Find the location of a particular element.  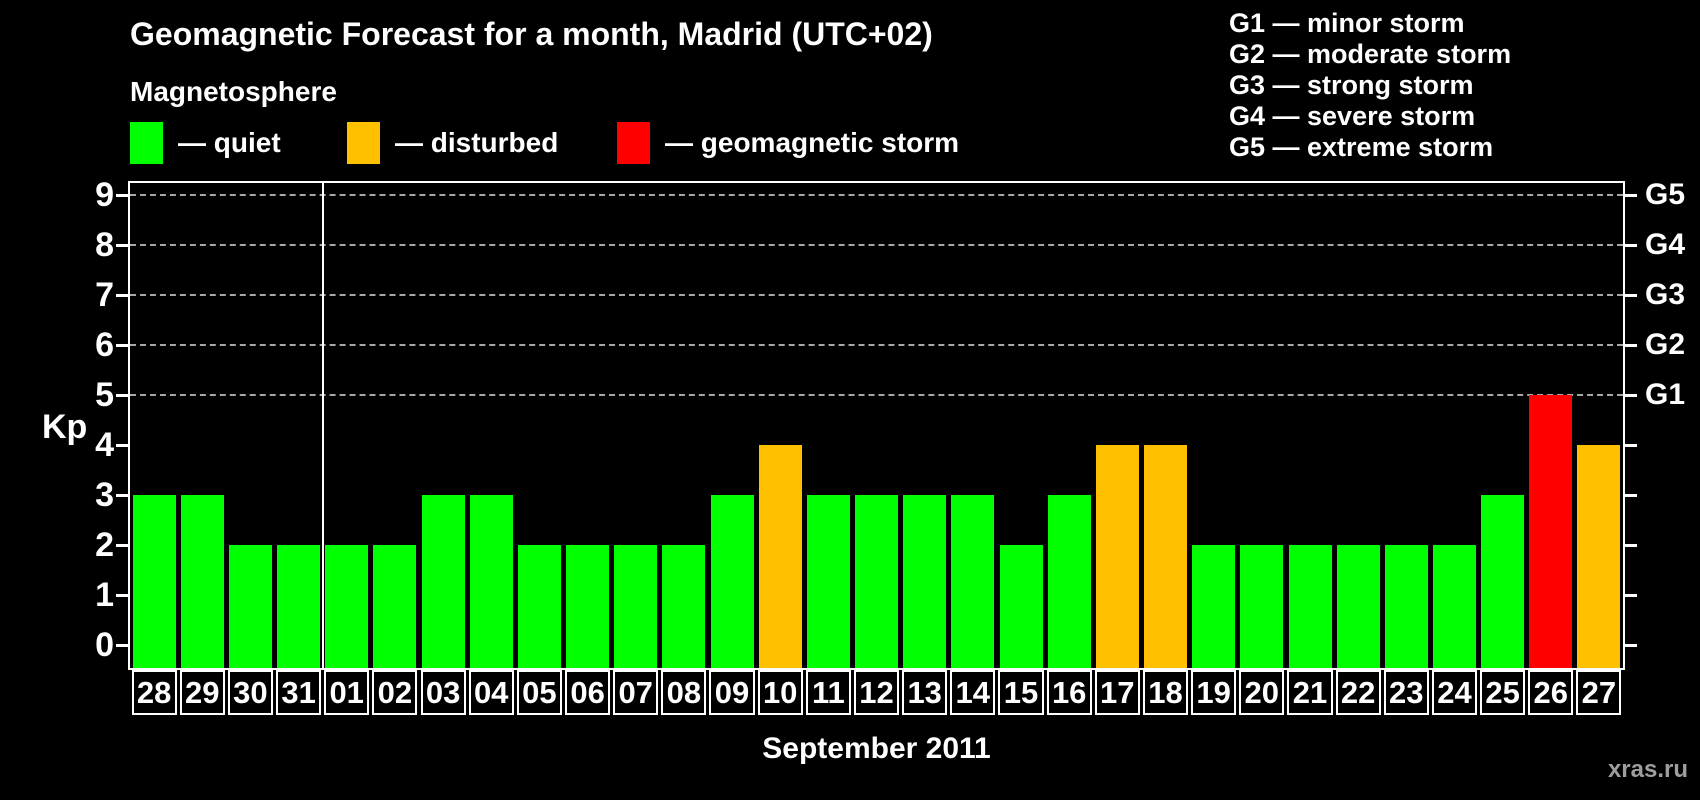

gridline-kp9 is located at coordinates (876, 195).